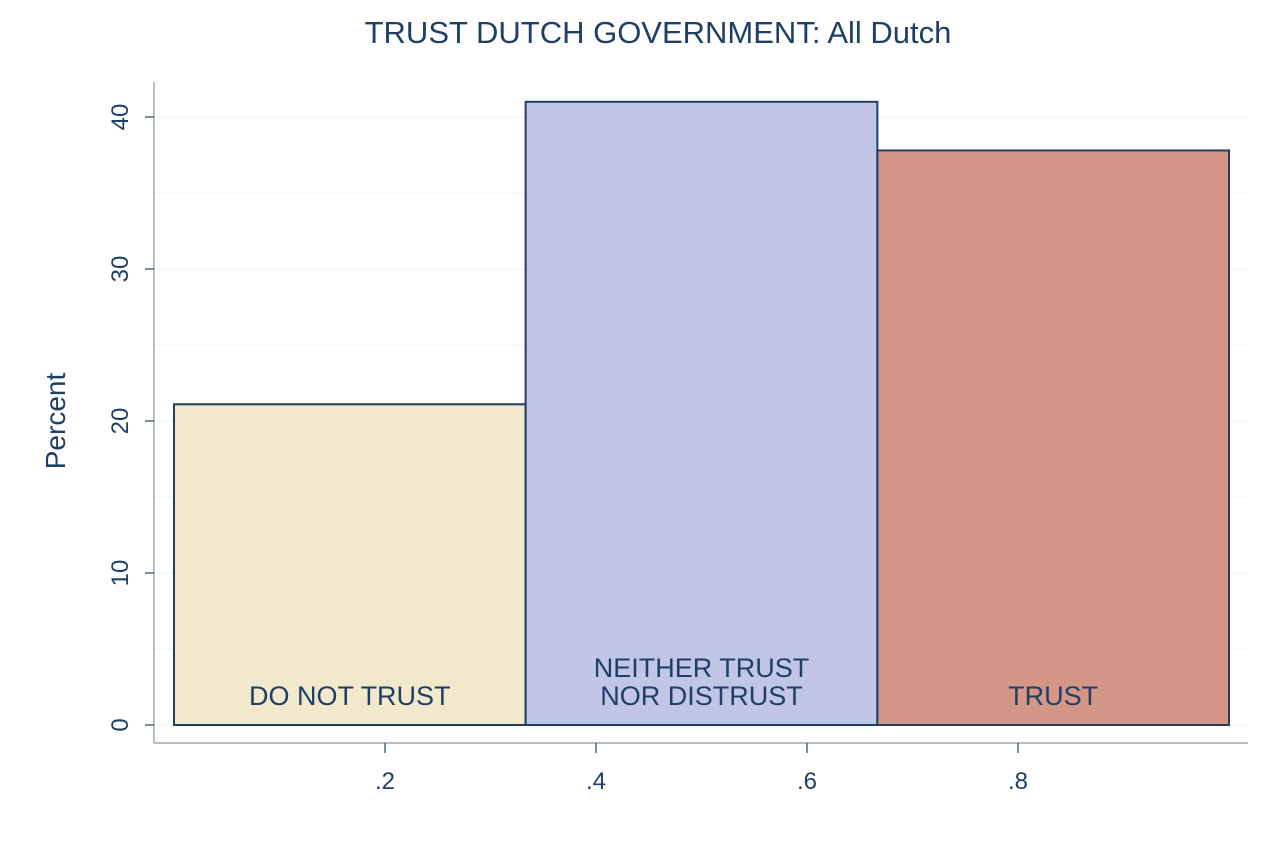 Image resolution: width=1280 pixels, height=842 pixels. I want to click on bar-label-0: DO NOT TRUST, so click(350, 696).